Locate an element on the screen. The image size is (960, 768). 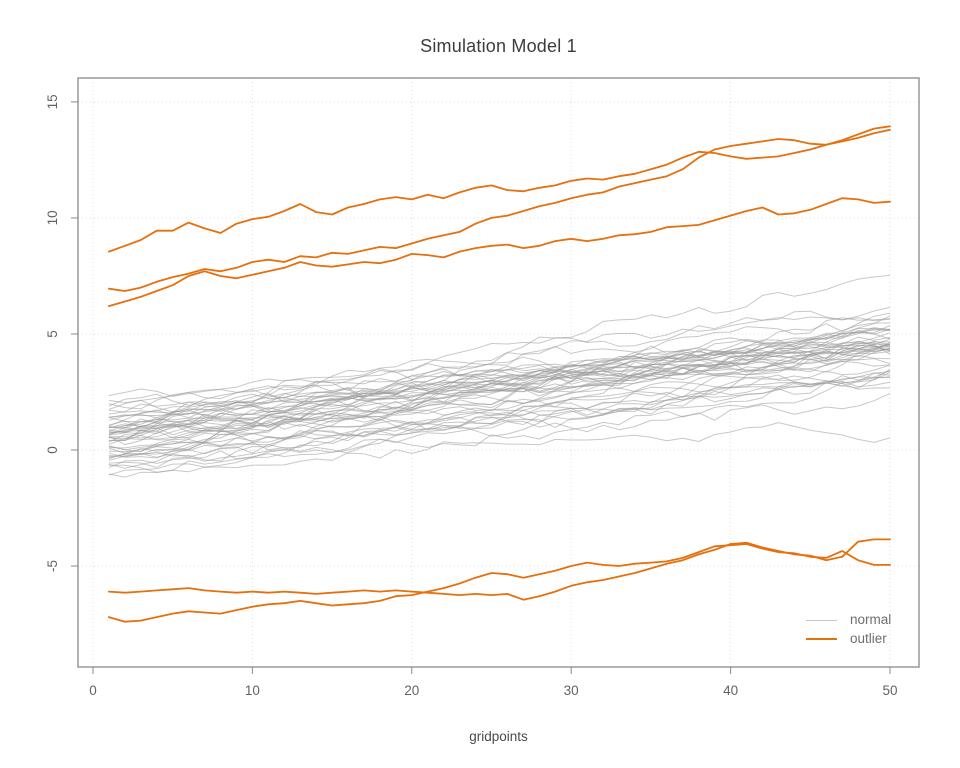
normal-line-swatch-icon is located at coordinates (821, 620).